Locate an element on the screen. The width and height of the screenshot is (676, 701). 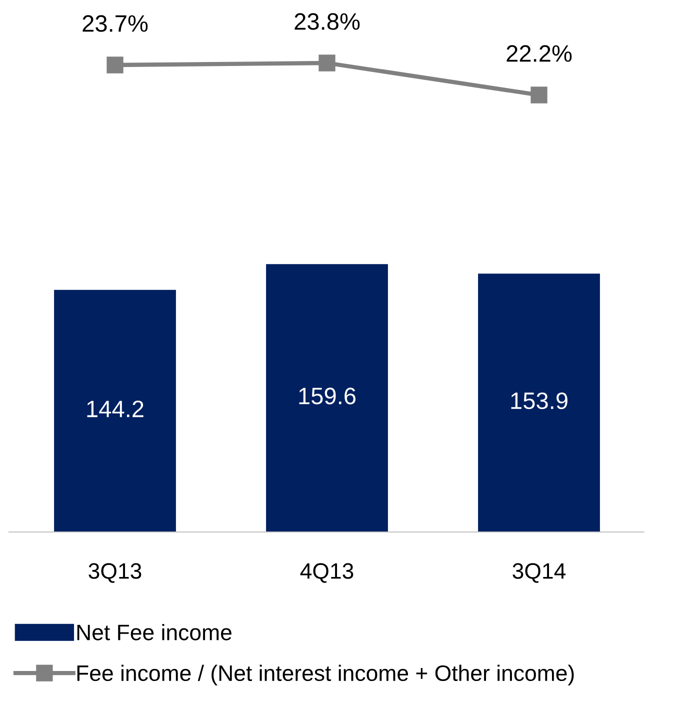
data-label: 153.9 is located at coordinates (539, 401).